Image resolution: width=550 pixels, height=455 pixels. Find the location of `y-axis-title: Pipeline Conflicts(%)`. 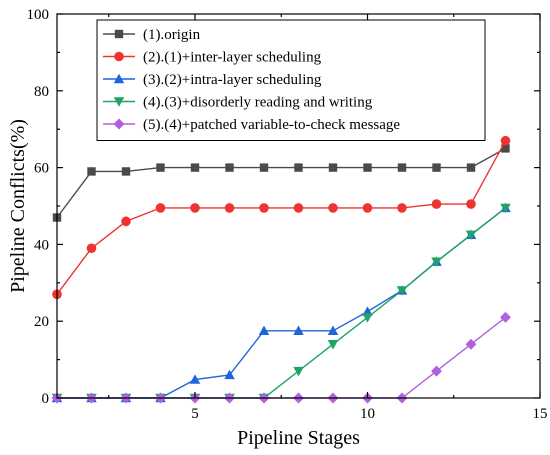

y-axis-title: Pipeline Conflicts(%) is located at coordinates (18, 206).